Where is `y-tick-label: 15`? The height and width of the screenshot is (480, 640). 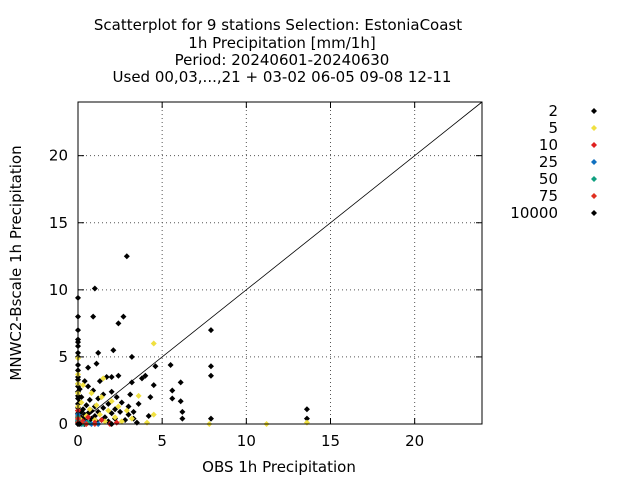
y-tick-label: 15 is located at coordinates (58, 223).